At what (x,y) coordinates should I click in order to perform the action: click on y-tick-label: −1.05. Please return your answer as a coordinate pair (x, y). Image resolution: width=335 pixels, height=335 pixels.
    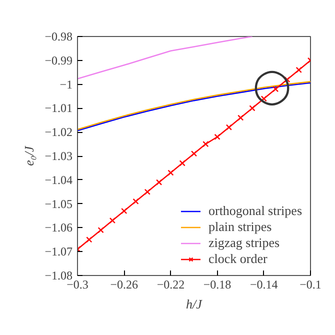
    Looking at the image, I should click on (58, 203).